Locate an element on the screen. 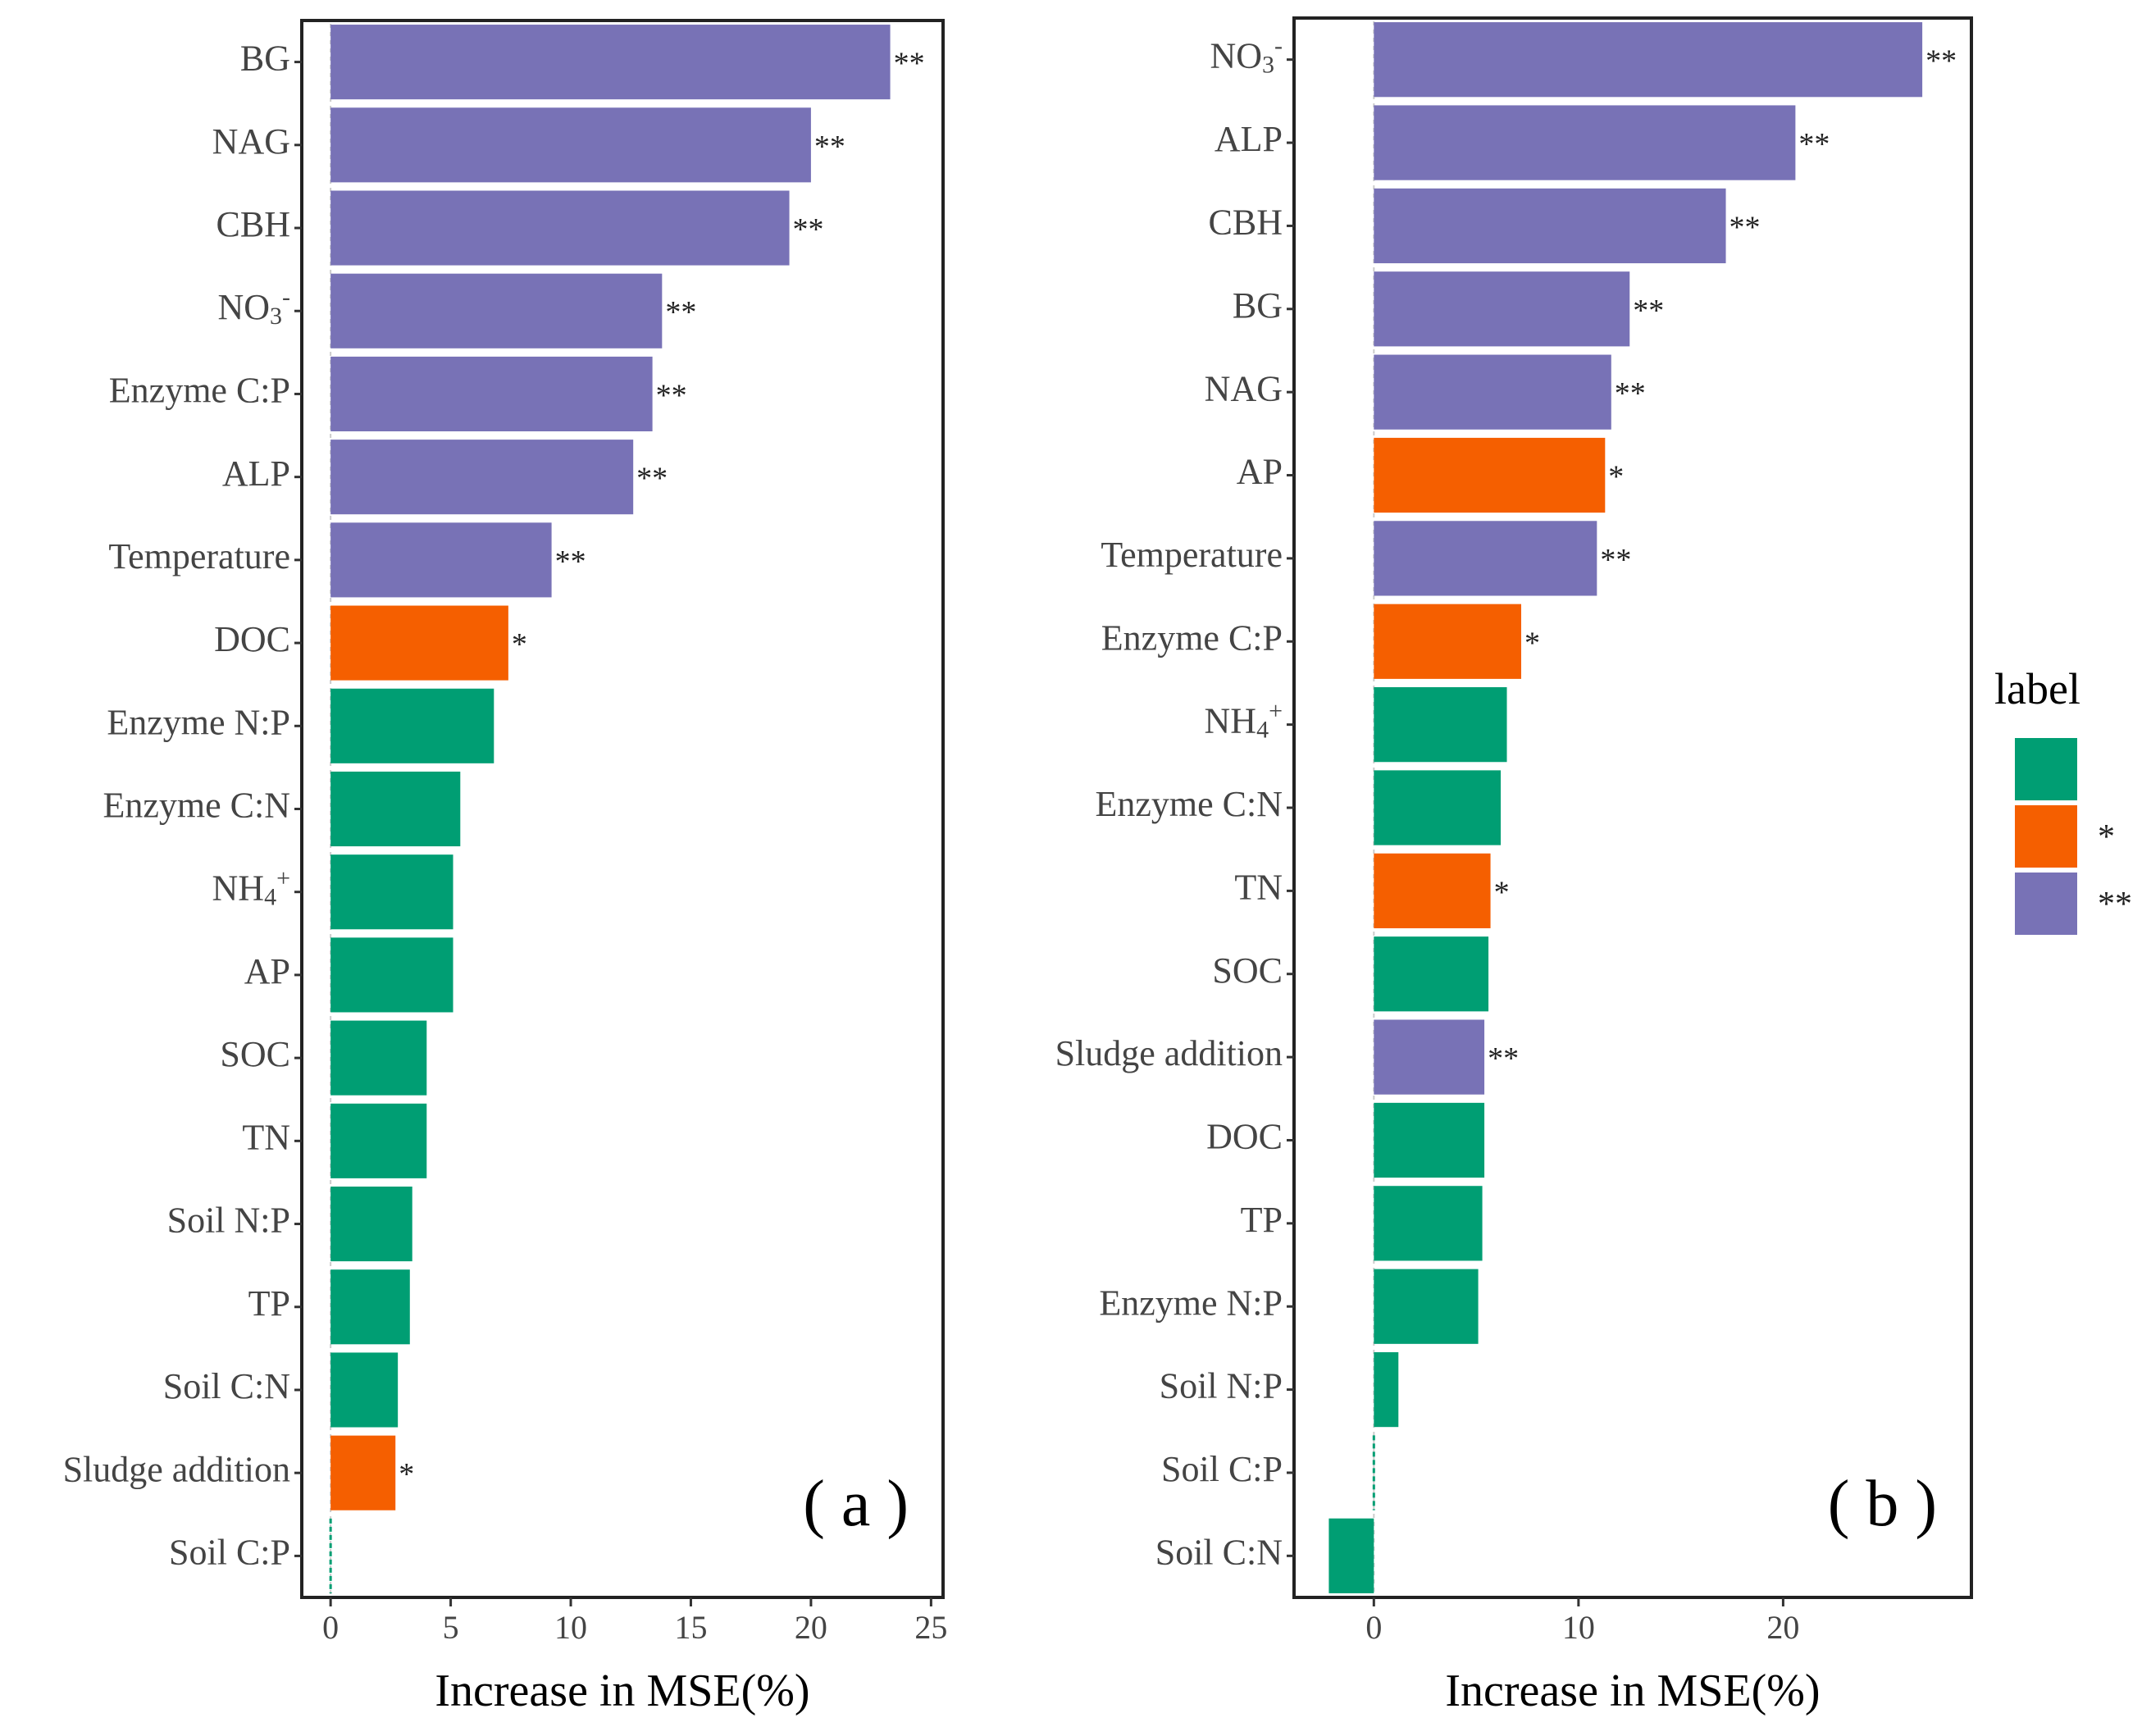 The width and height of the screenshot is (2151, 1736). category-label-a-temperature: Temperature is located at coordinates (199, 556).